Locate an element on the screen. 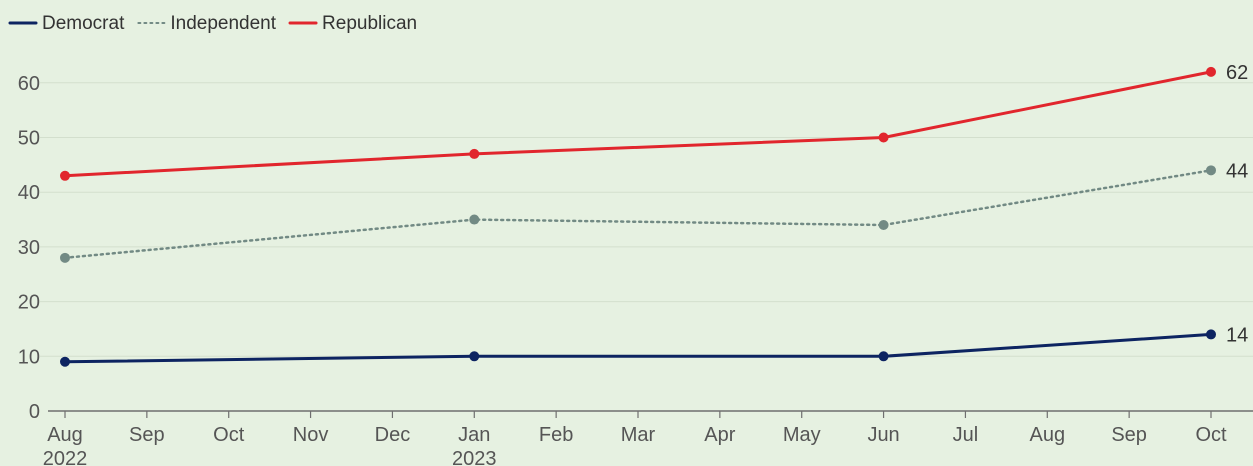 The height and width of the screenshot is (466, 1253). y-tick-label: 10 is located at coordinates (29, 357).